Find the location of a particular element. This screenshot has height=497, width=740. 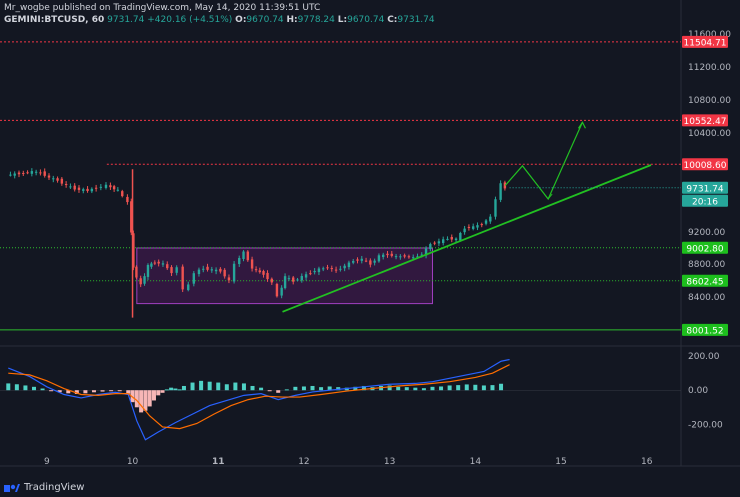

tradingview-footer: TradingView is located at coordinates (44, 487).